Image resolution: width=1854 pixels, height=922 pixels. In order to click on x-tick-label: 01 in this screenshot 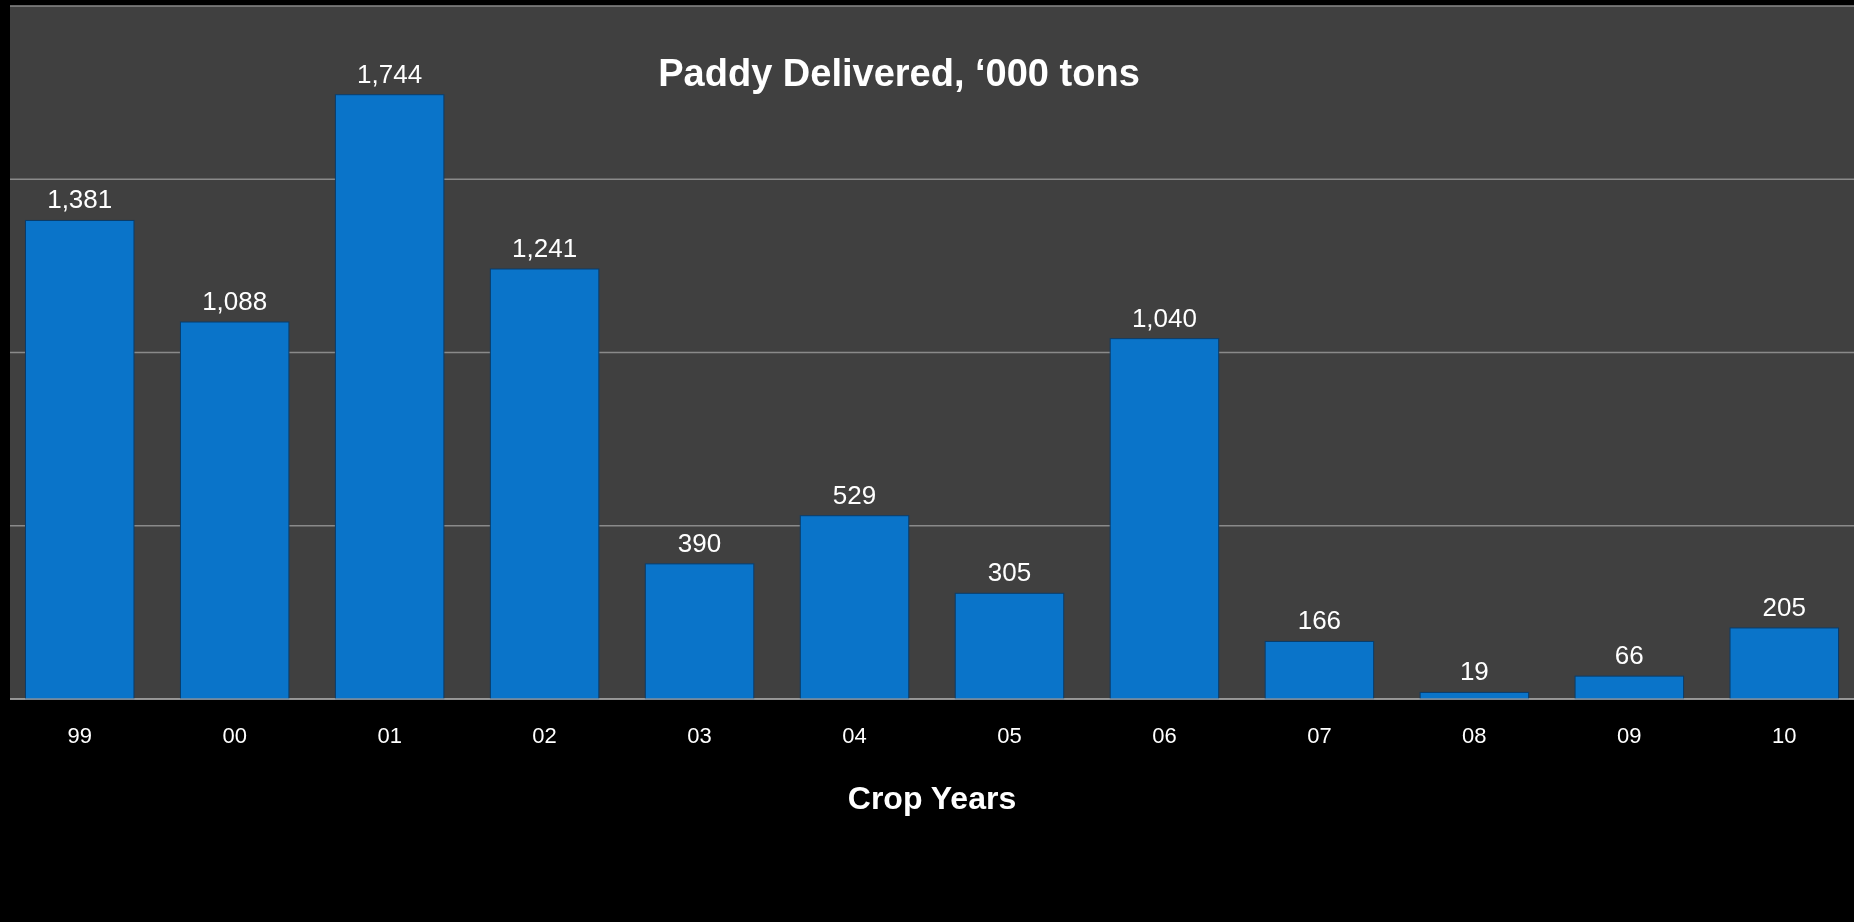, I will do `click(389, 735)`.